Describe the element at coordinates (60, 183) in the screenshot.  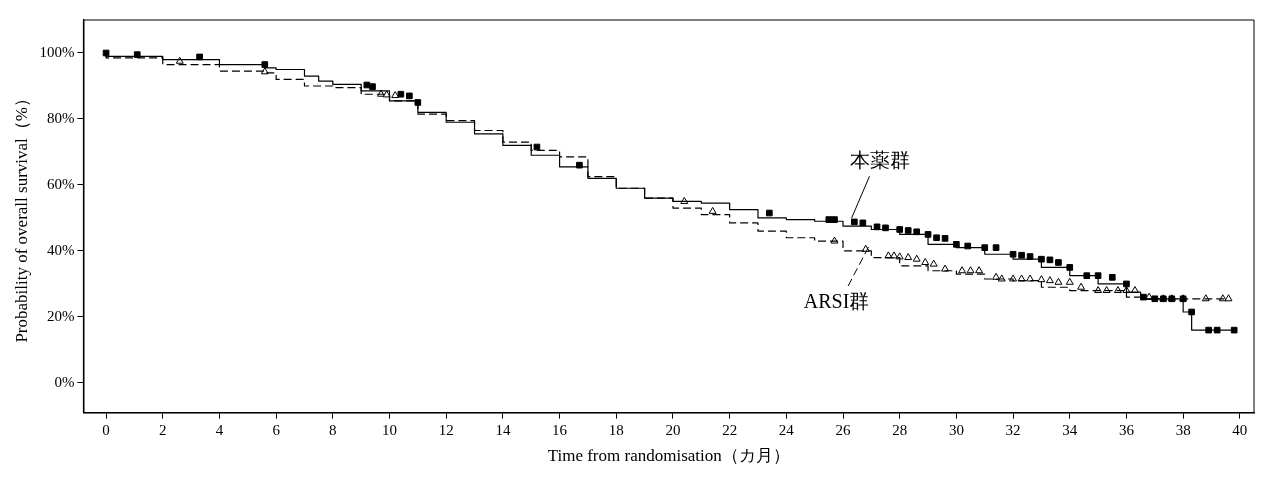
I see `y-tick-label: 60%` at that location.